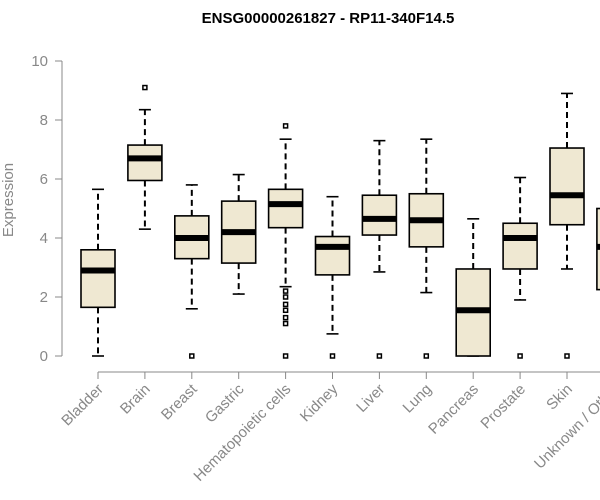  What do you see at coordinates (82, 405) in the screenshot?
I see `x-tick-label: Bladder` at bounding box center [82, 405].